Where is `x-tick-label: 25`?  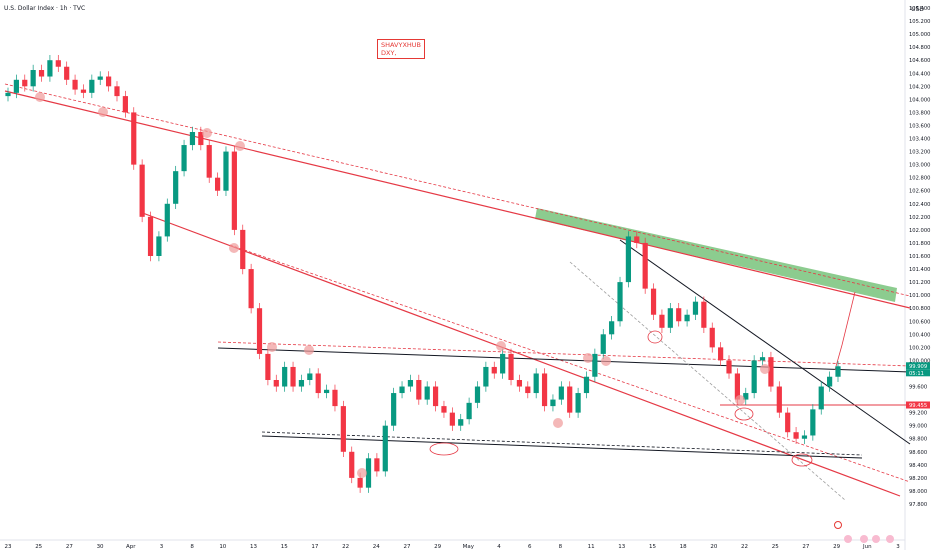 x-tick-label: 25 is located at coordinates (38, 547).